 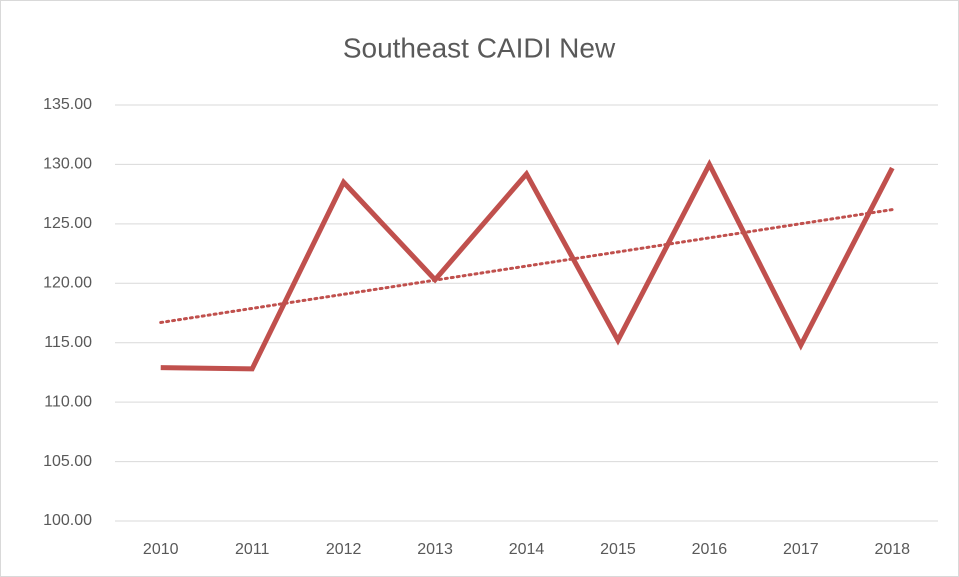 I want to click on x-tick-label: 2012, so click(x=344, y=549).